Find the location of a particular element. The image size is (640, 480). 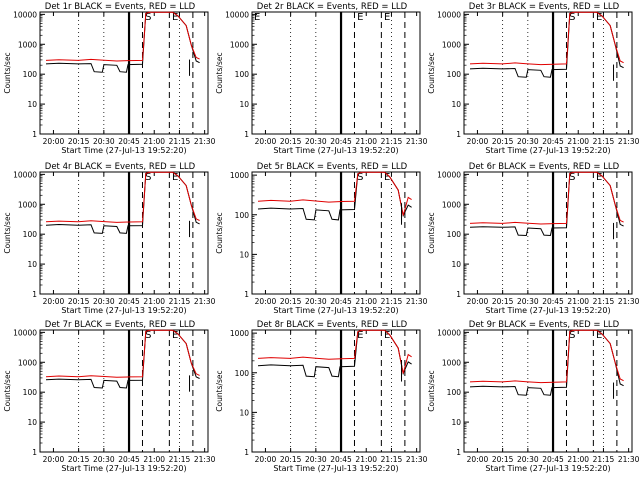

panel-title: Det 4r BLACK = Events, RED = LLD is located at coordinates (120, 167).